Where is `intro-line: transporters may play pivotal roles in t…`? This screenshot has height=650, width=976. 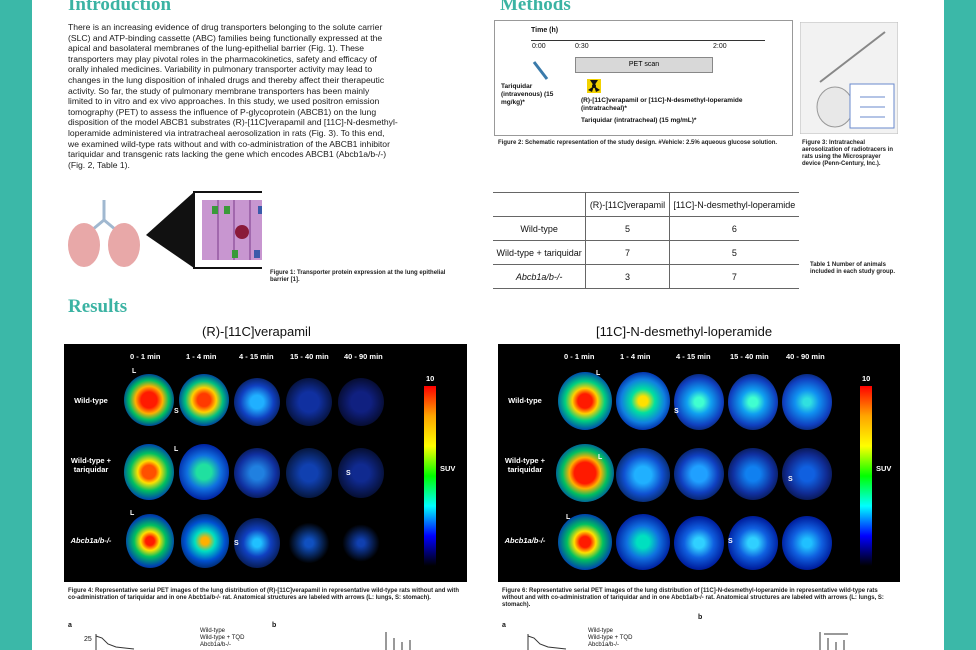 intro-line: transporters may play pivotal roles in t… is located at coordinates (222, 58).